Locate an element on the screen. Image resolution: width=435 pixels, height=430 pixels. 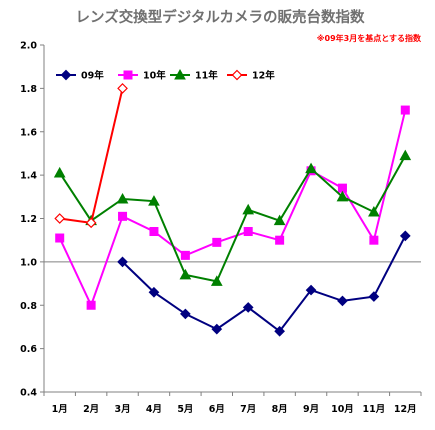
y-tick-label: 2.0 is located at coordinates (28, 46).